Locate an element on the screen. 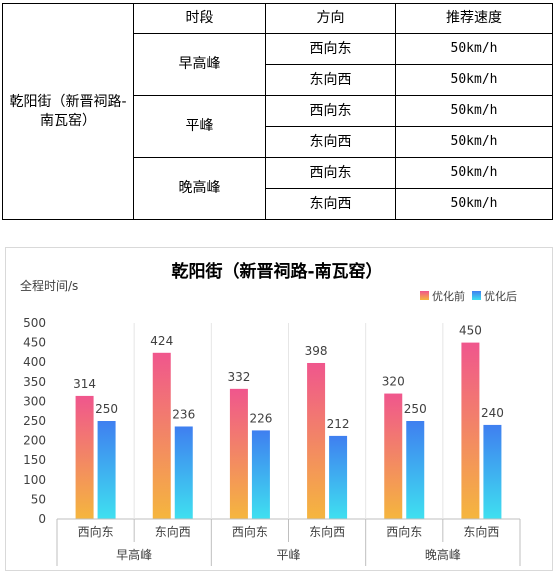 The width and height of the screenshot is (554, 573). data-label: 236 is located at coordinates (183, 414).